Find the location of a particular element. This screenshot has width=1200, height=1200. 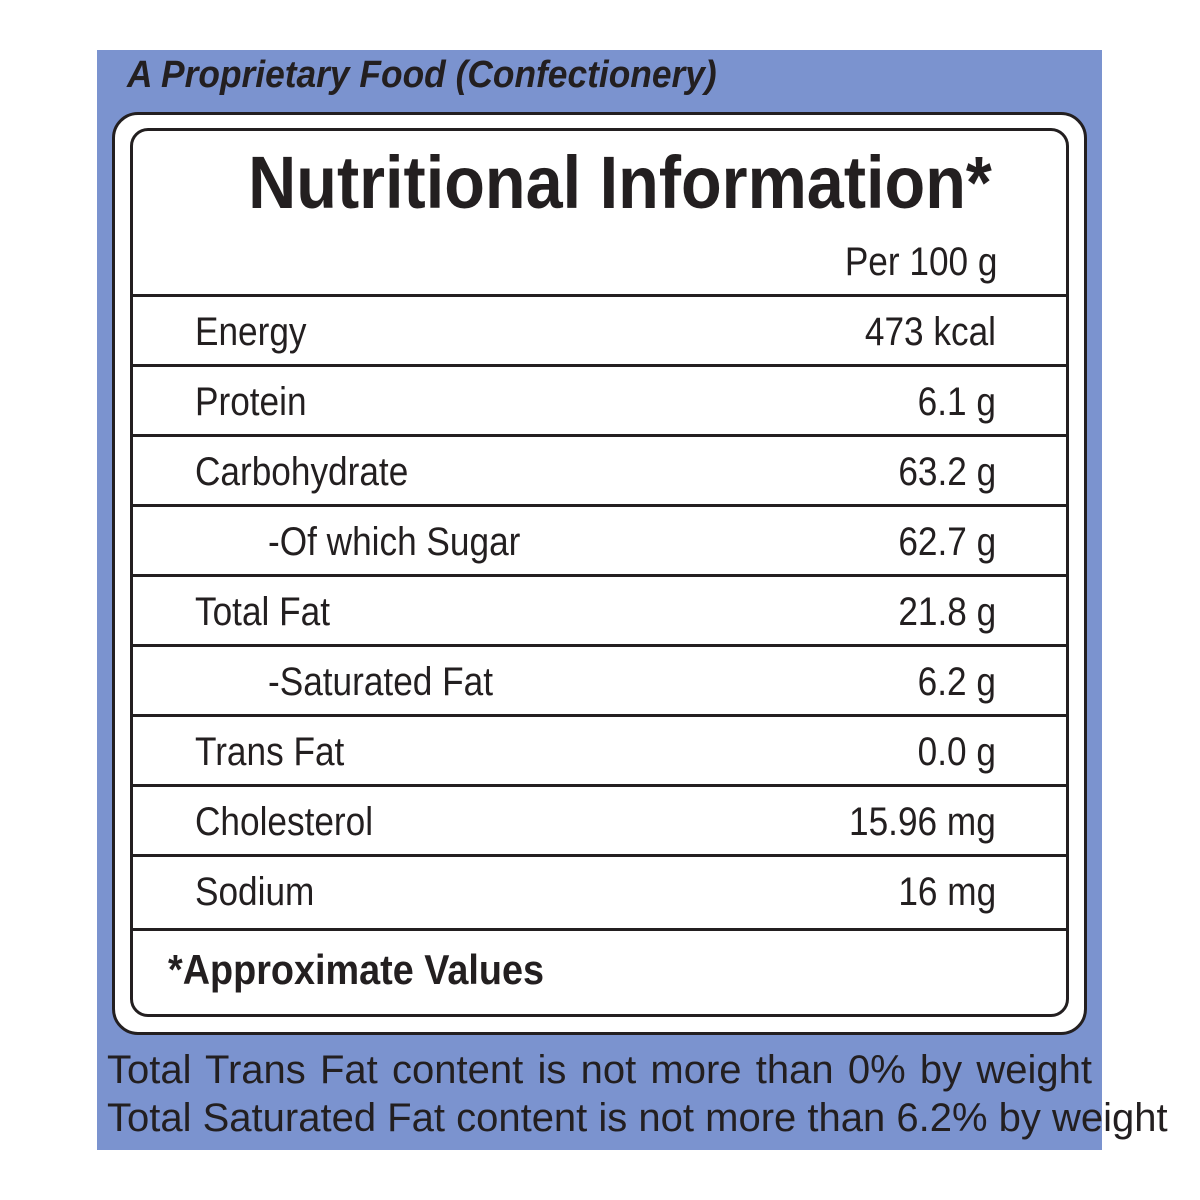

nutrient: Total Fat is located at coordinates (262, 612).